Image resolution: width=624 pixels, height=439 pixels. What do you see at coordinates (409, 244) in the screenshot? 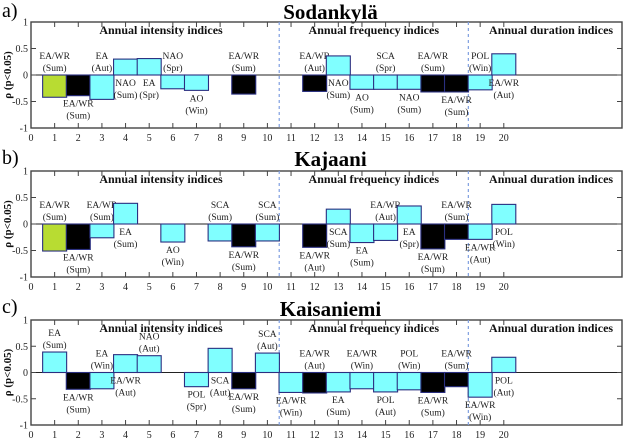
I see `bar-label-line: (Spr)` at bounding box center [409, 244].